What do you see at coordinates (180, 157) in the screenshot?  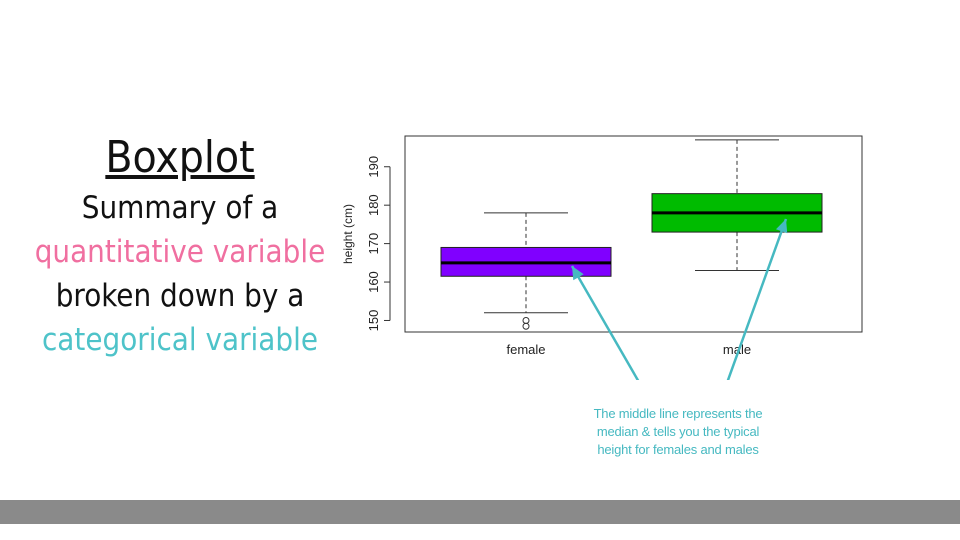 I see `slide-title: Boxplot` at bounding box center [180, 157].